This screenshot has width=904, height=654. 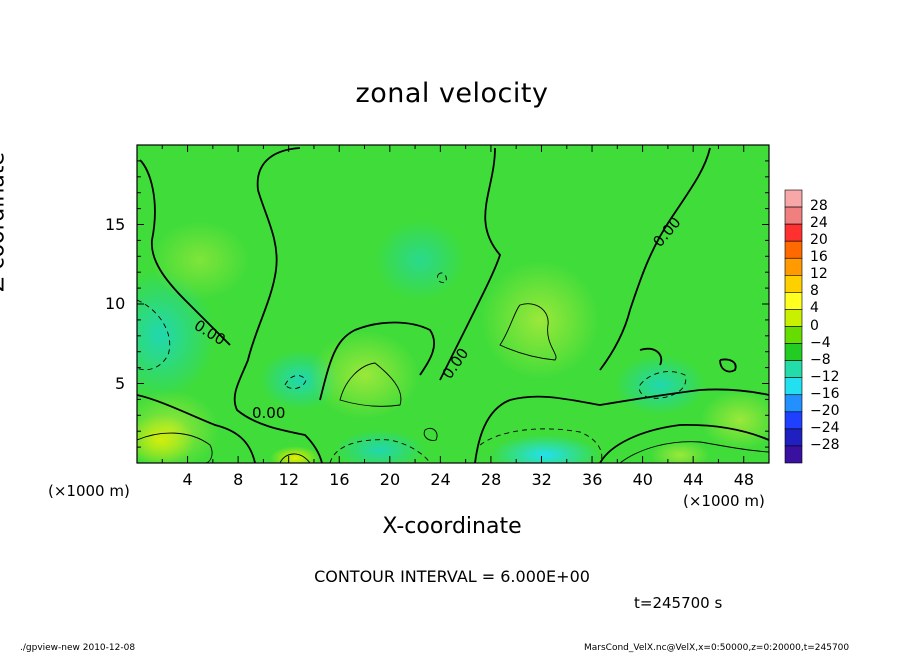 I want to click on x-tick-label: 44, so click(x=693, y=479).